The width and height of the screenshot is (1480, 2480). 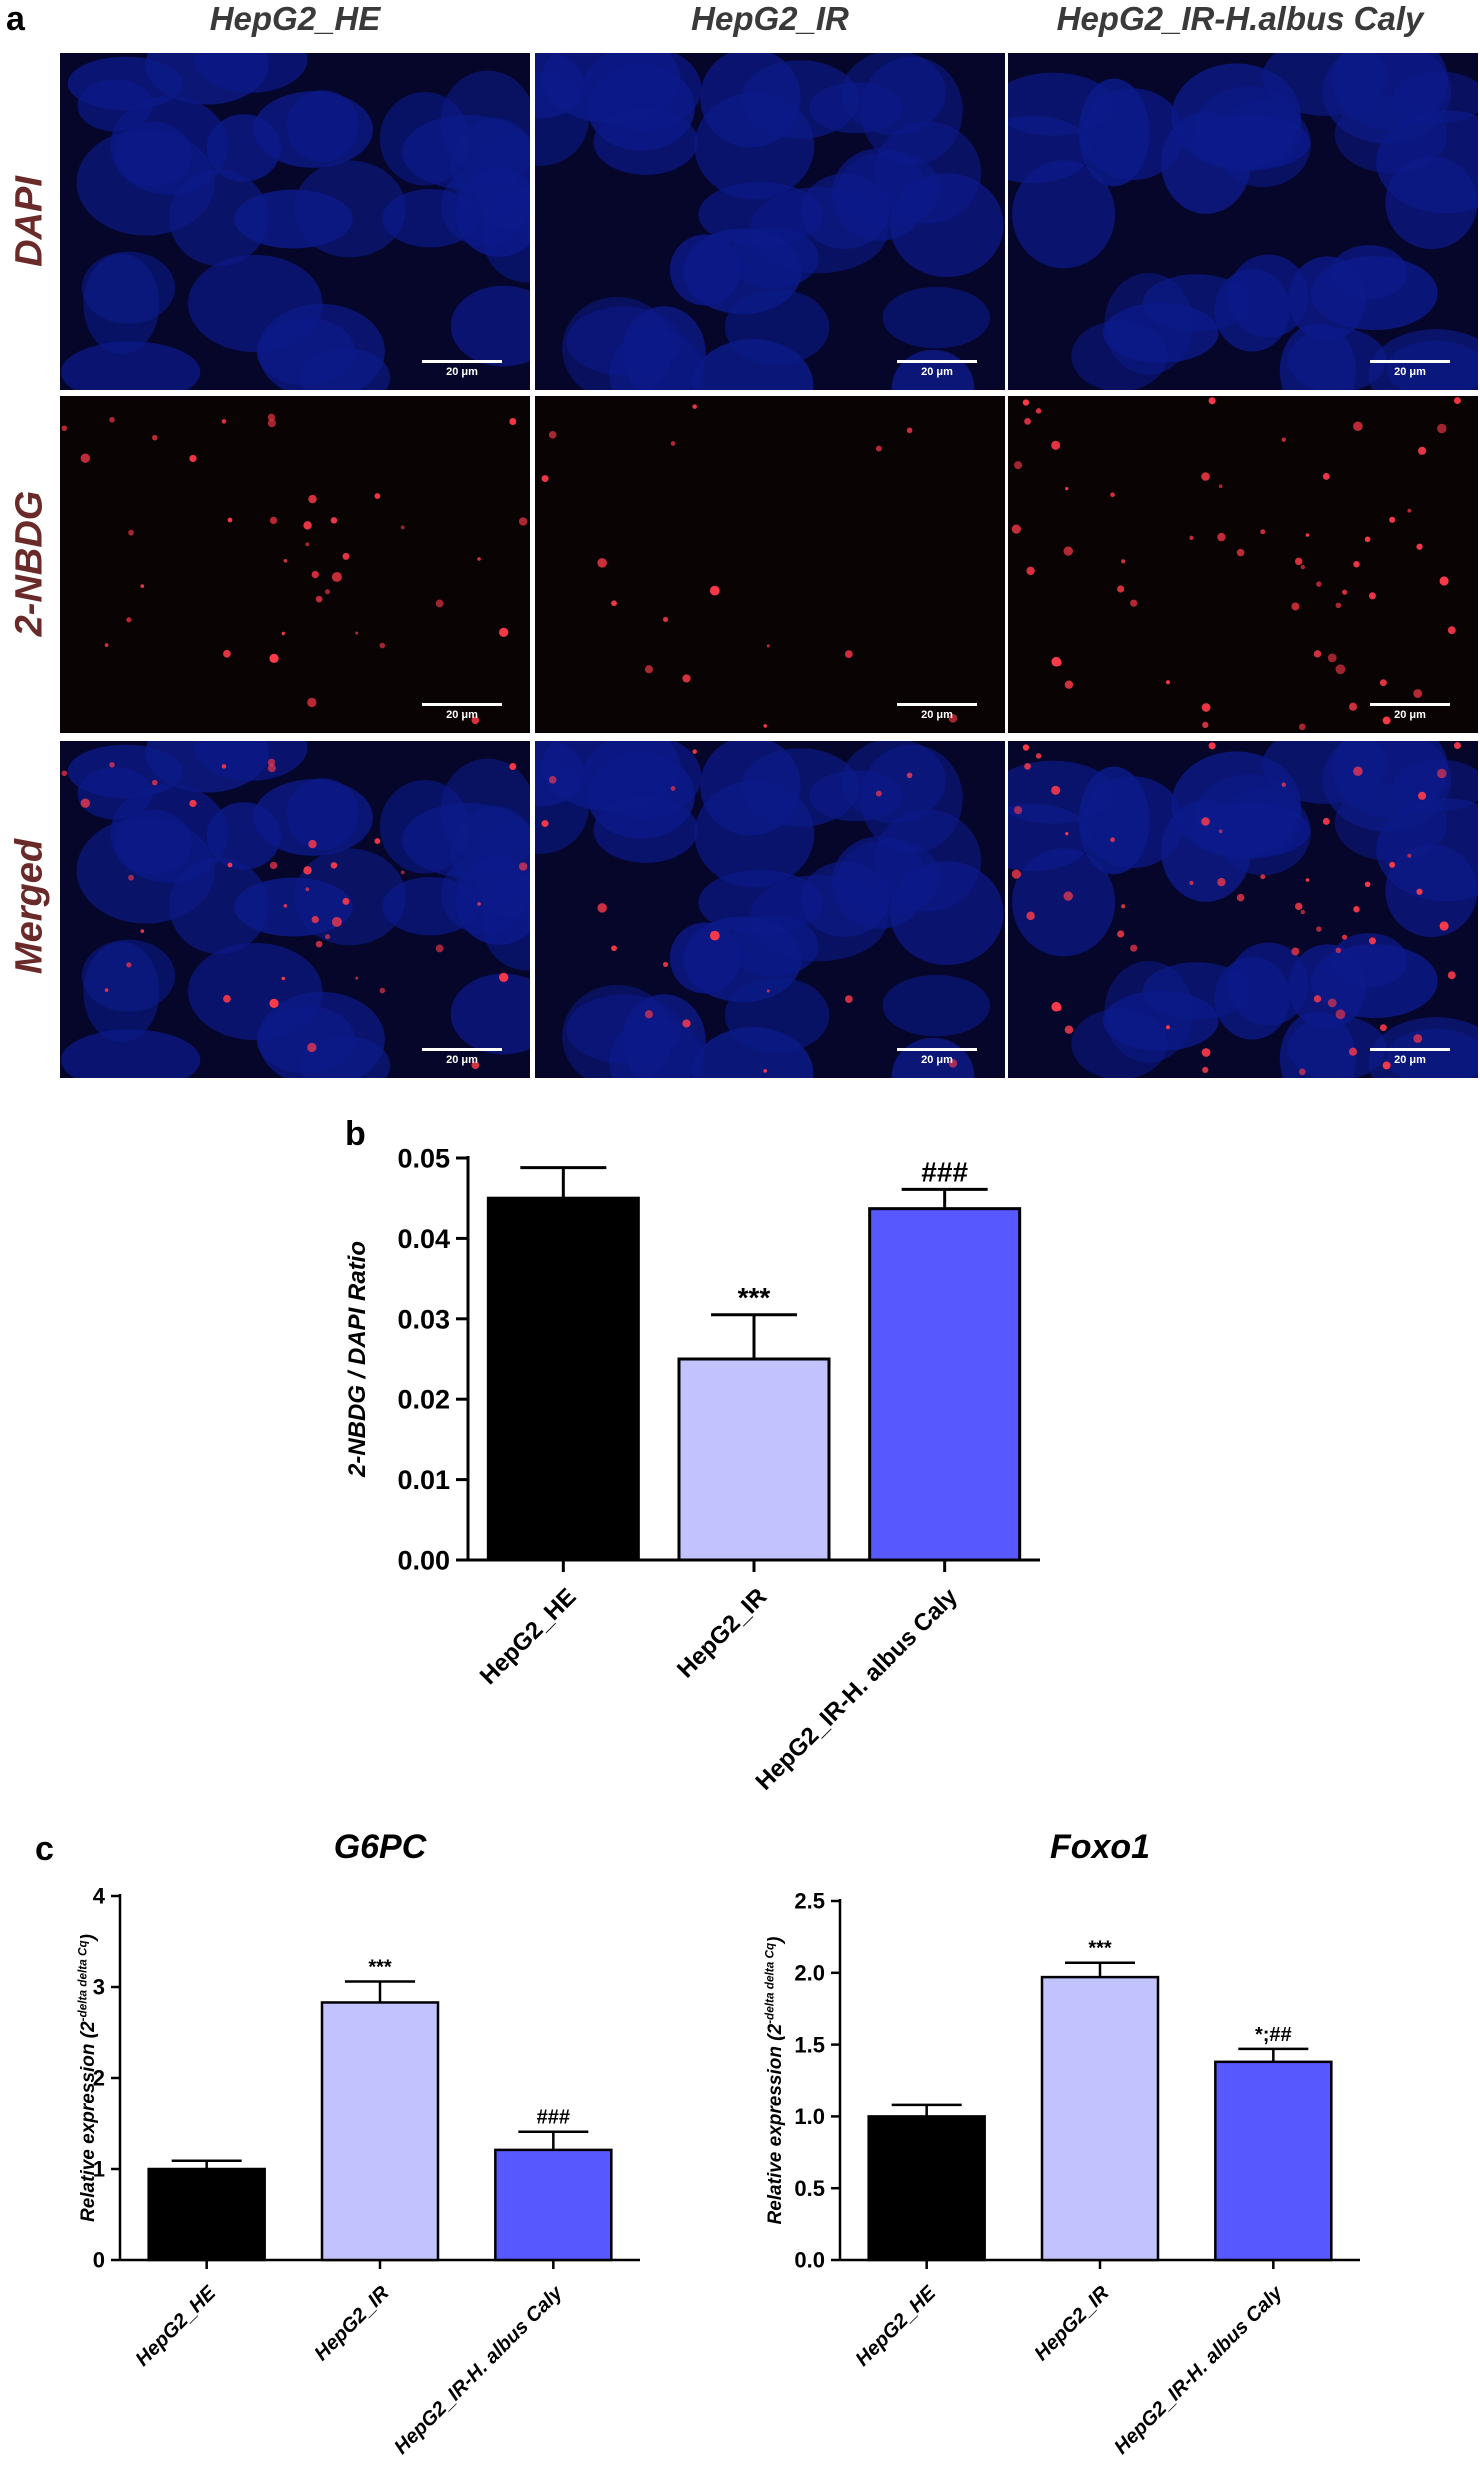 I want to click on y-tick-label: 0.03, so click(x=423, y=1319).